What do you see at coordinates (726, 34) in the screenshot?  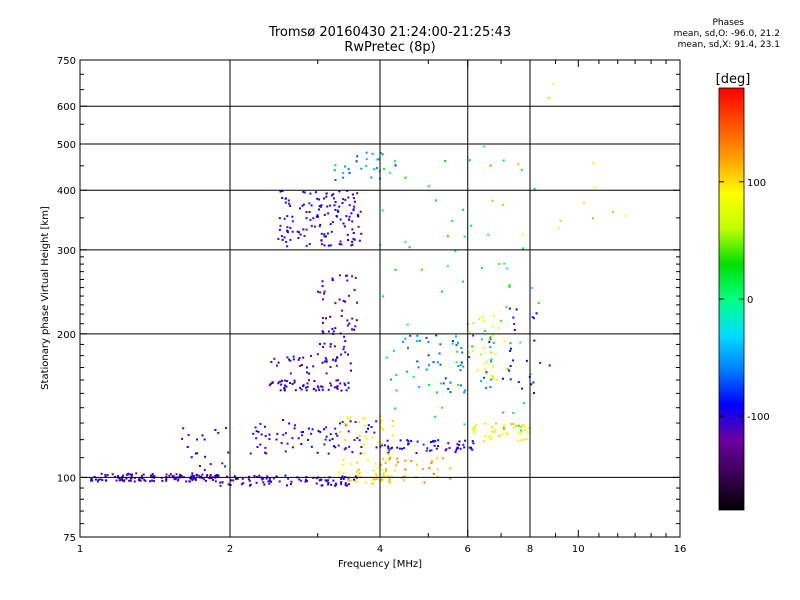 I see `stats-o-mode: mean, sd,O: -96.0, 21.2` at bounding box center [726, 34].